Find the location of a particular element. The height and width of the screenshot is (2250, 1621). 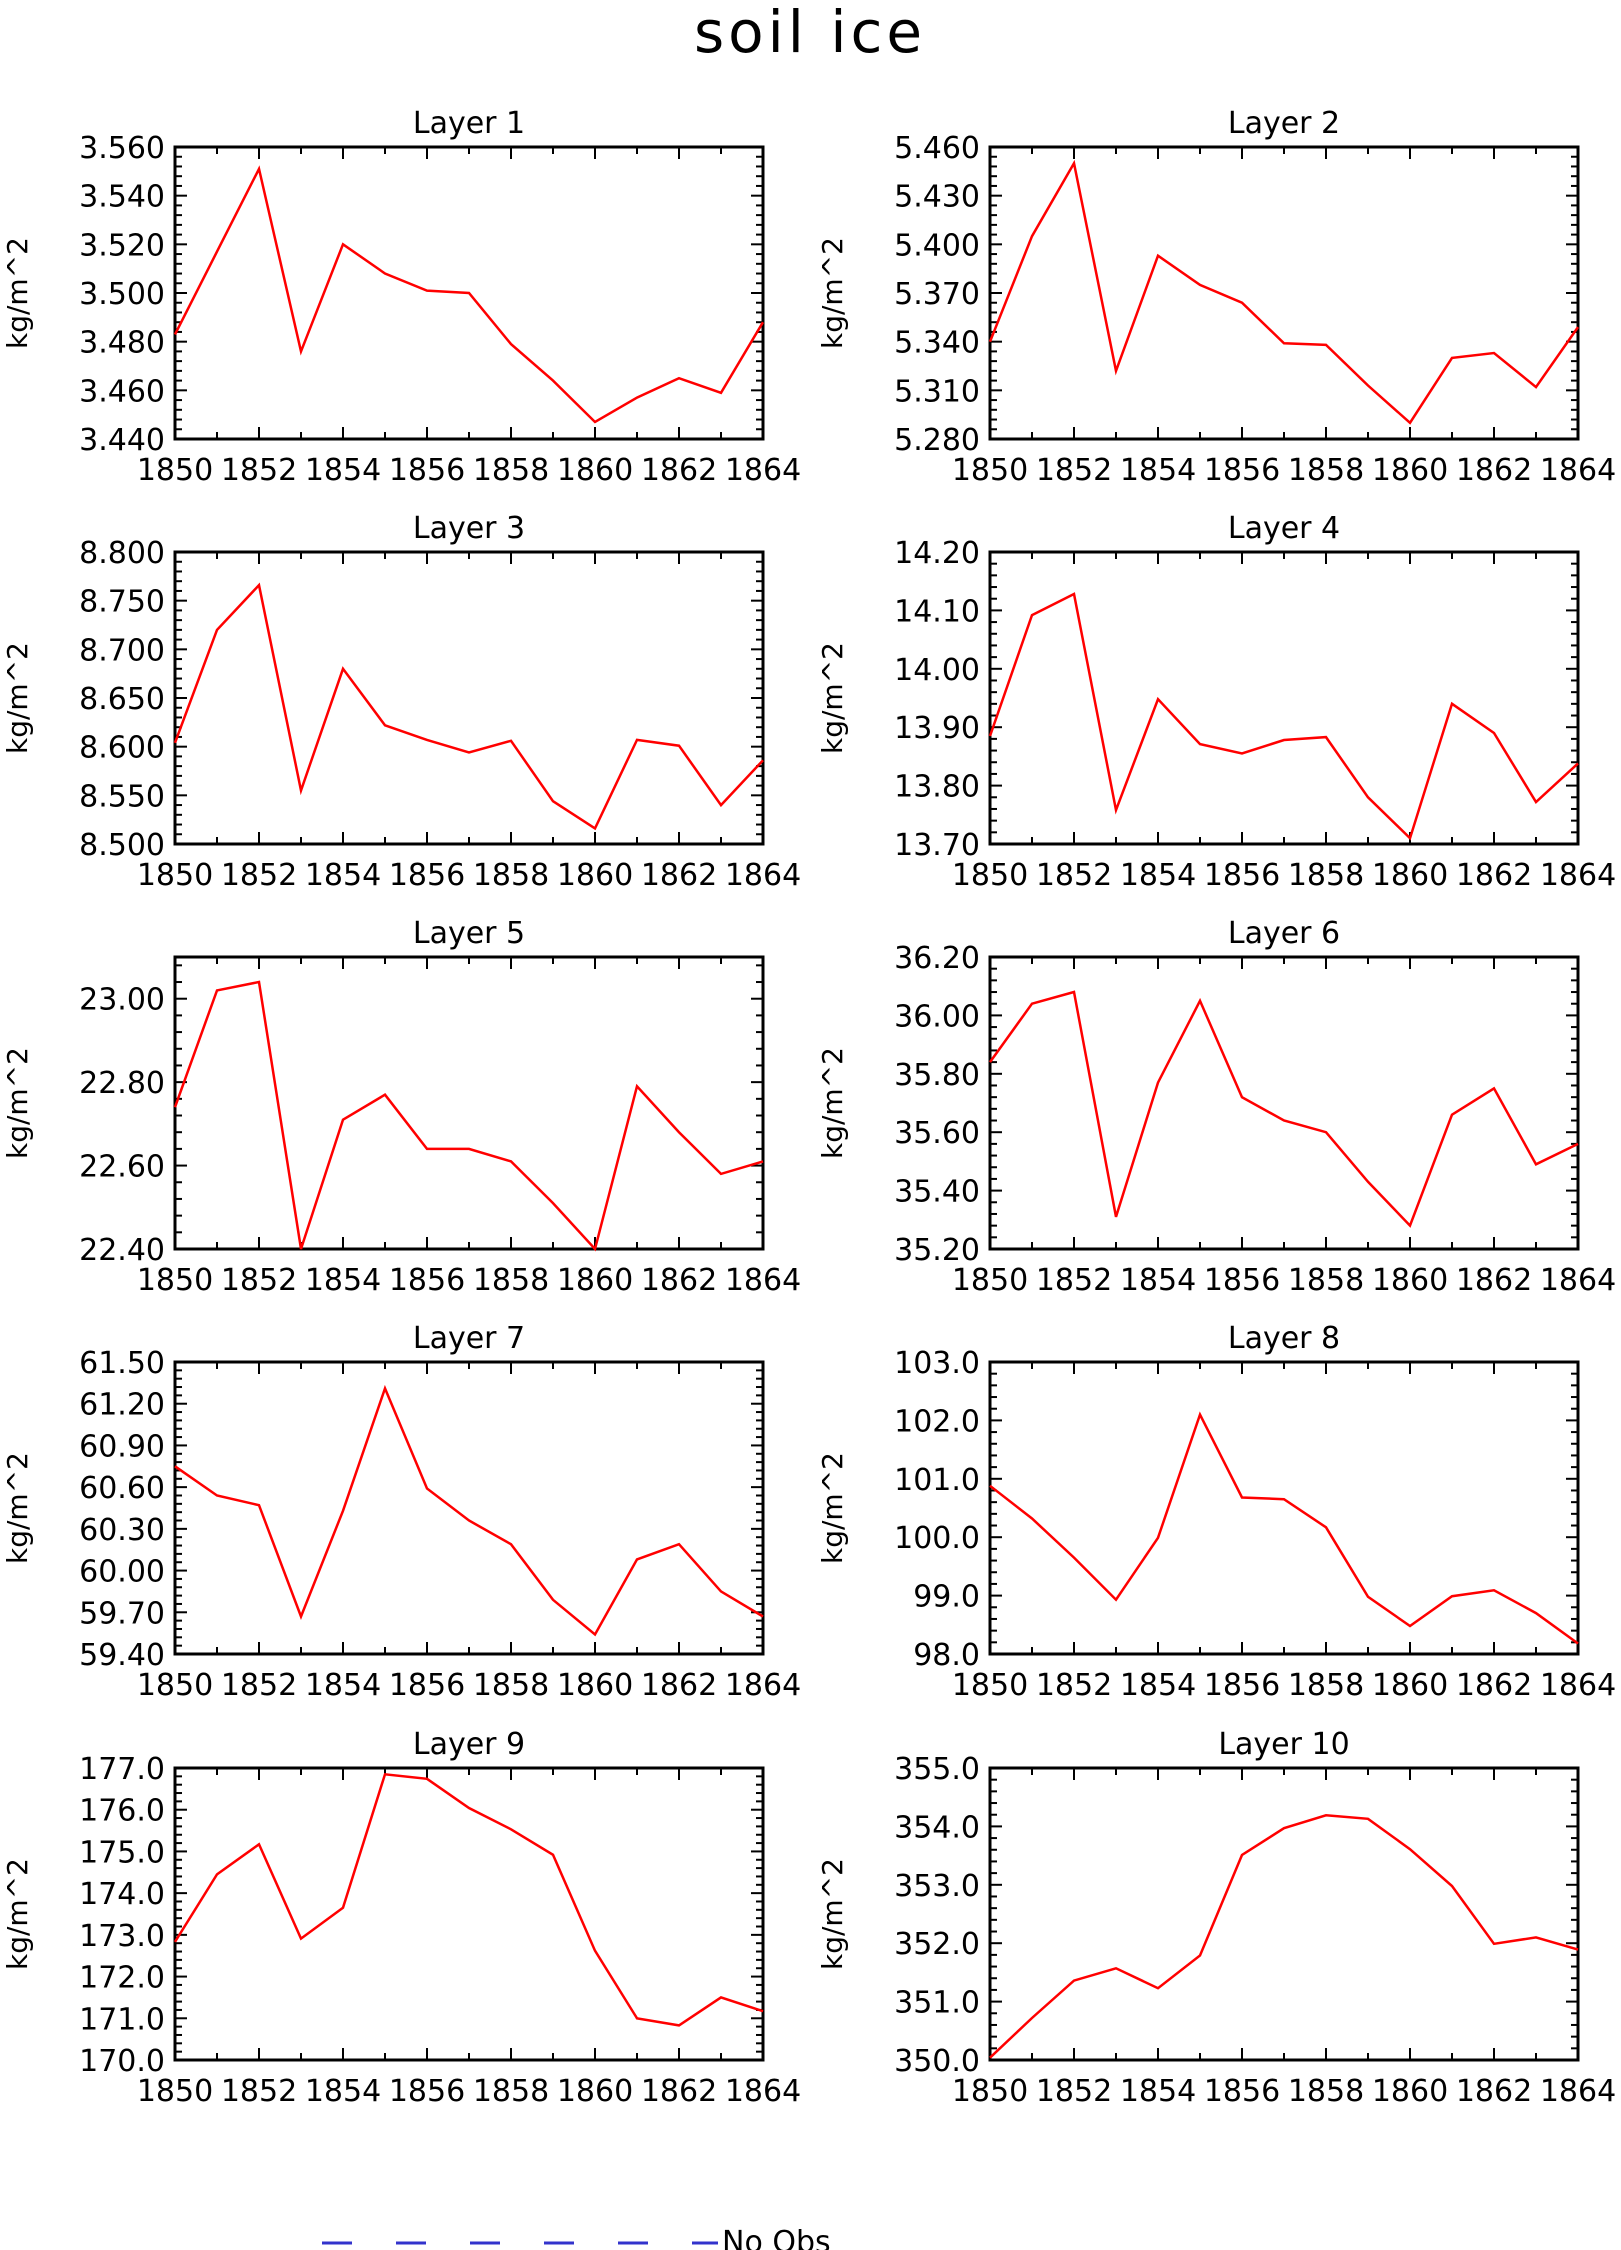

y-tick-label: 103.0 is located at coordinates (937, 1363).